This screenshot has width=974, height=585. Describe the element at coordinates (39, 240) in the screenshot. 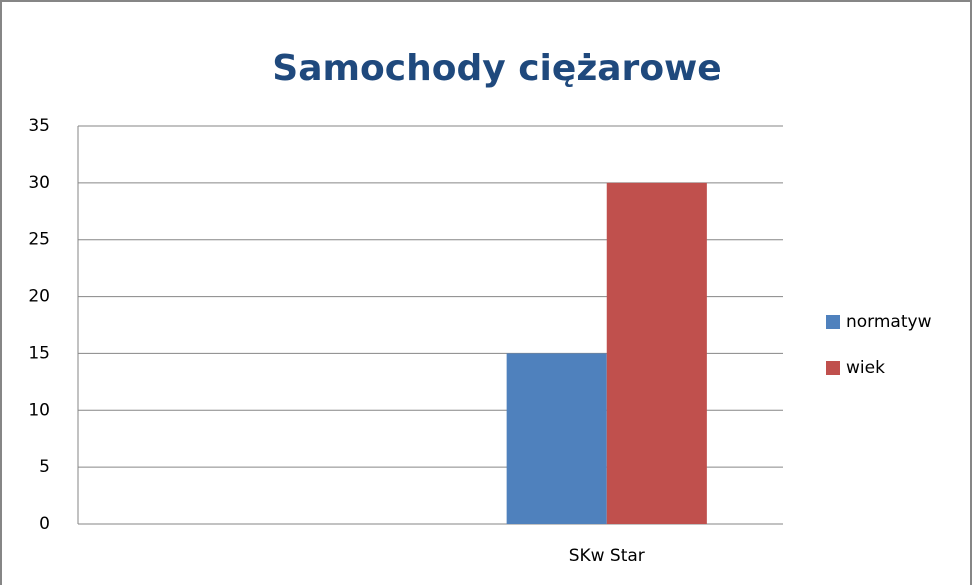

I see `y-tick-label: 25` at that location.